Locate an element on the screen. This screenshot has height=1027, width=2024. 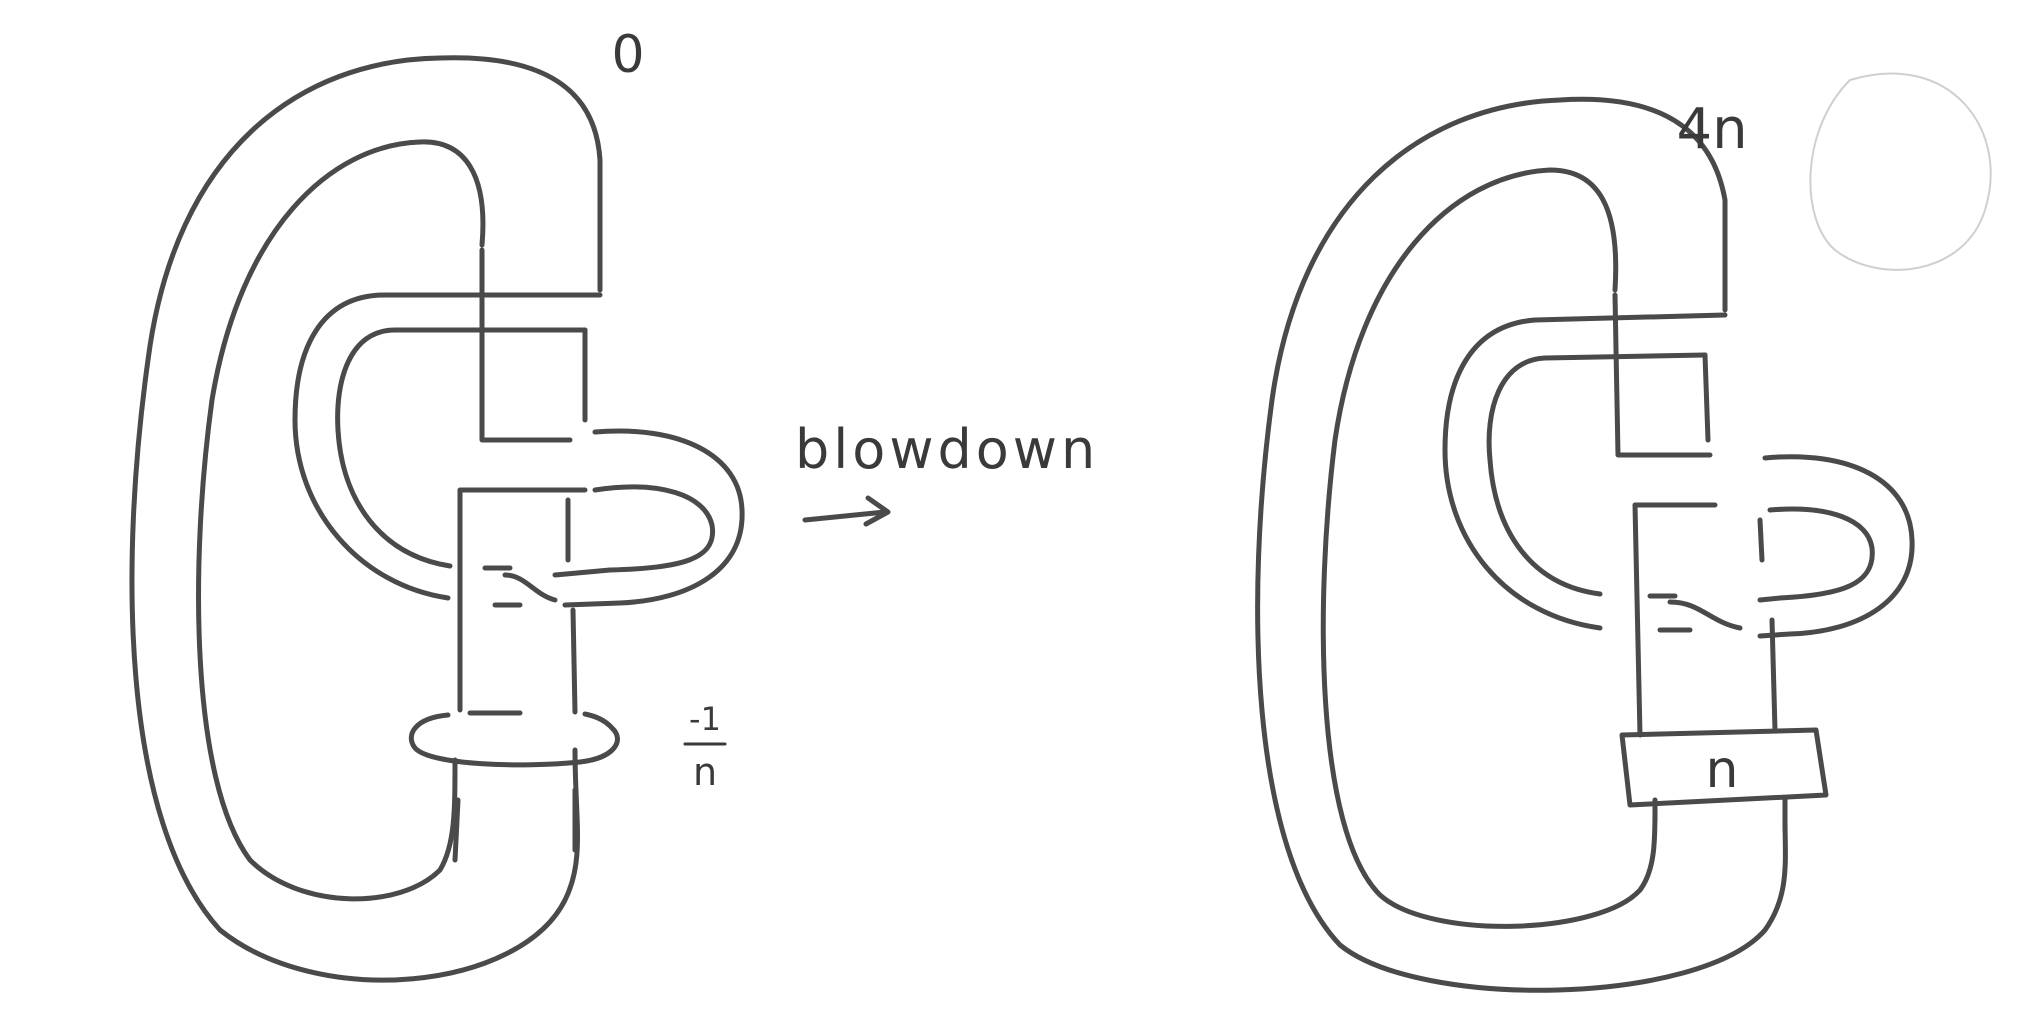
left-crossing-strand is located at coordinates (530, 587).